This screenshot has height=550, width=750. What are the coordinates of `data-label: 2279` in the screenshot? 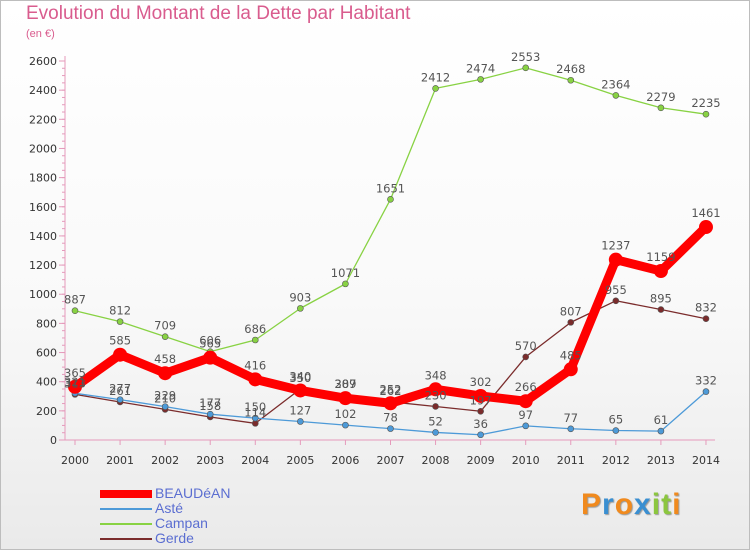 It's located at (660, 97).